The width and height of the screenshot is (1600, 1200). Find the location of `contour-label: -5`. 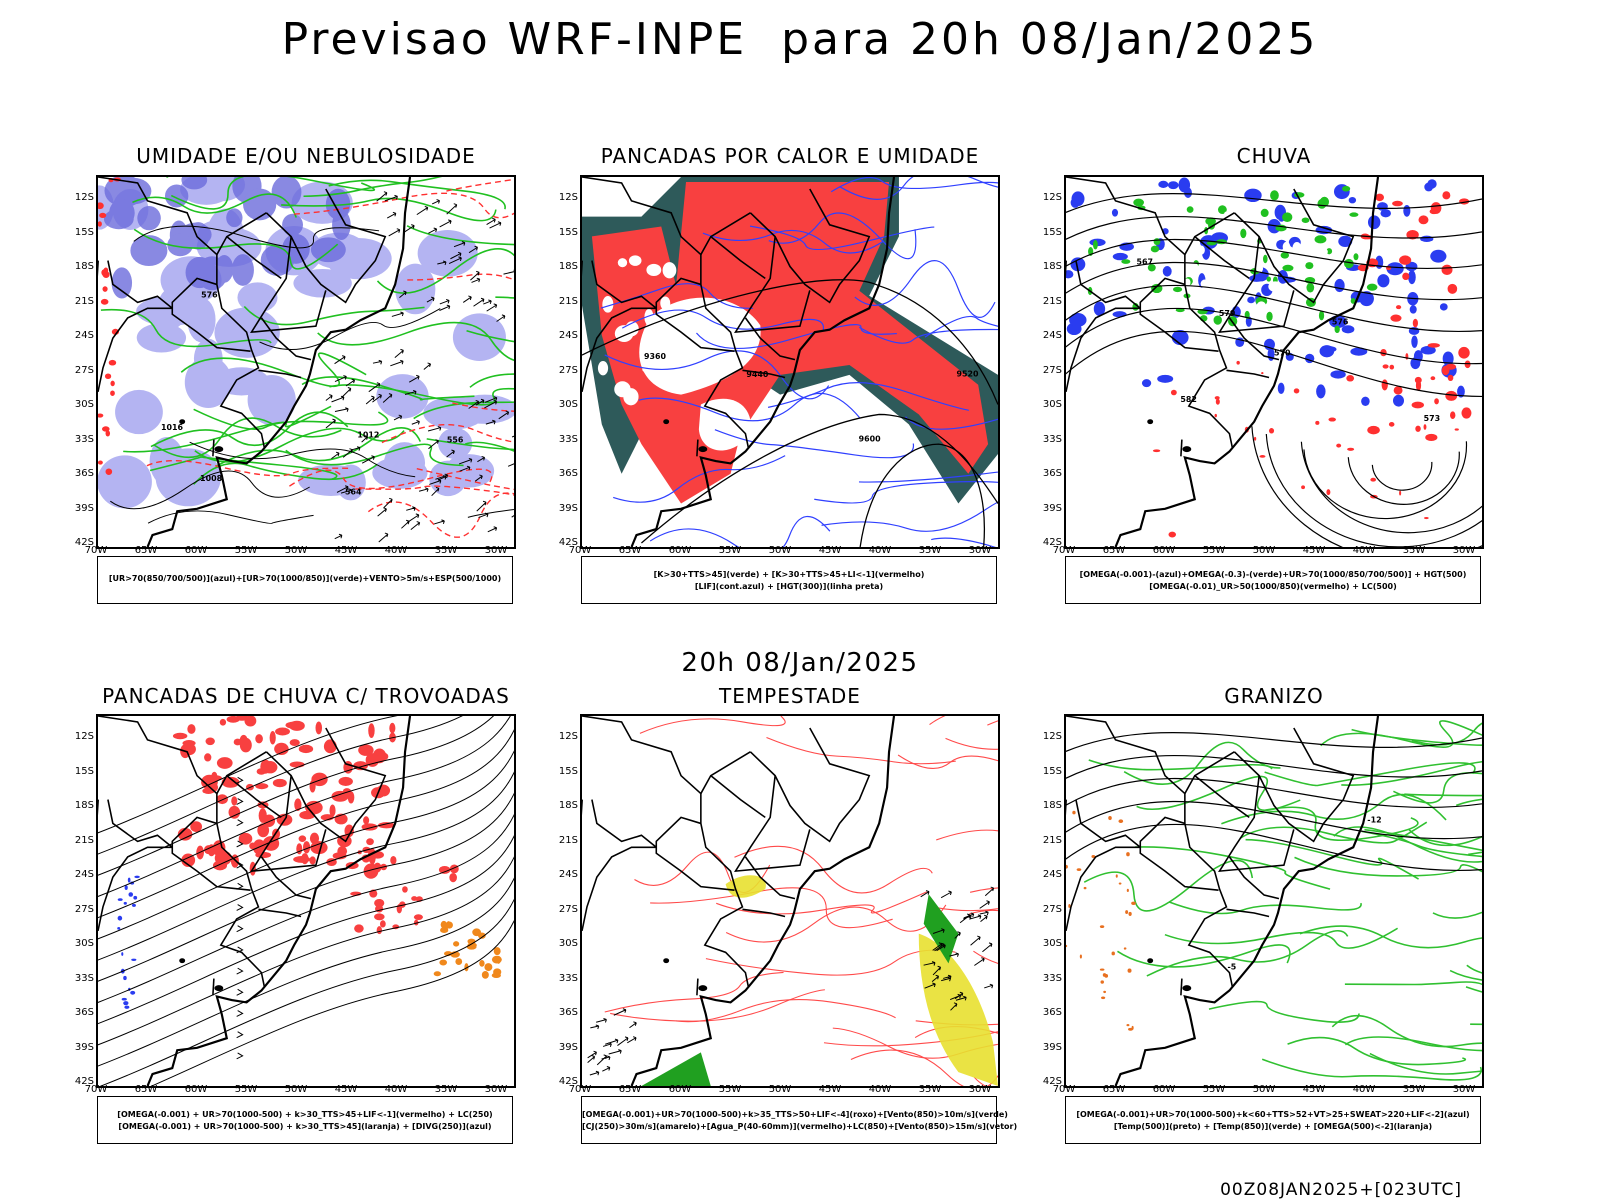

contour-label: -5 is located at coordinates (1232, 966).